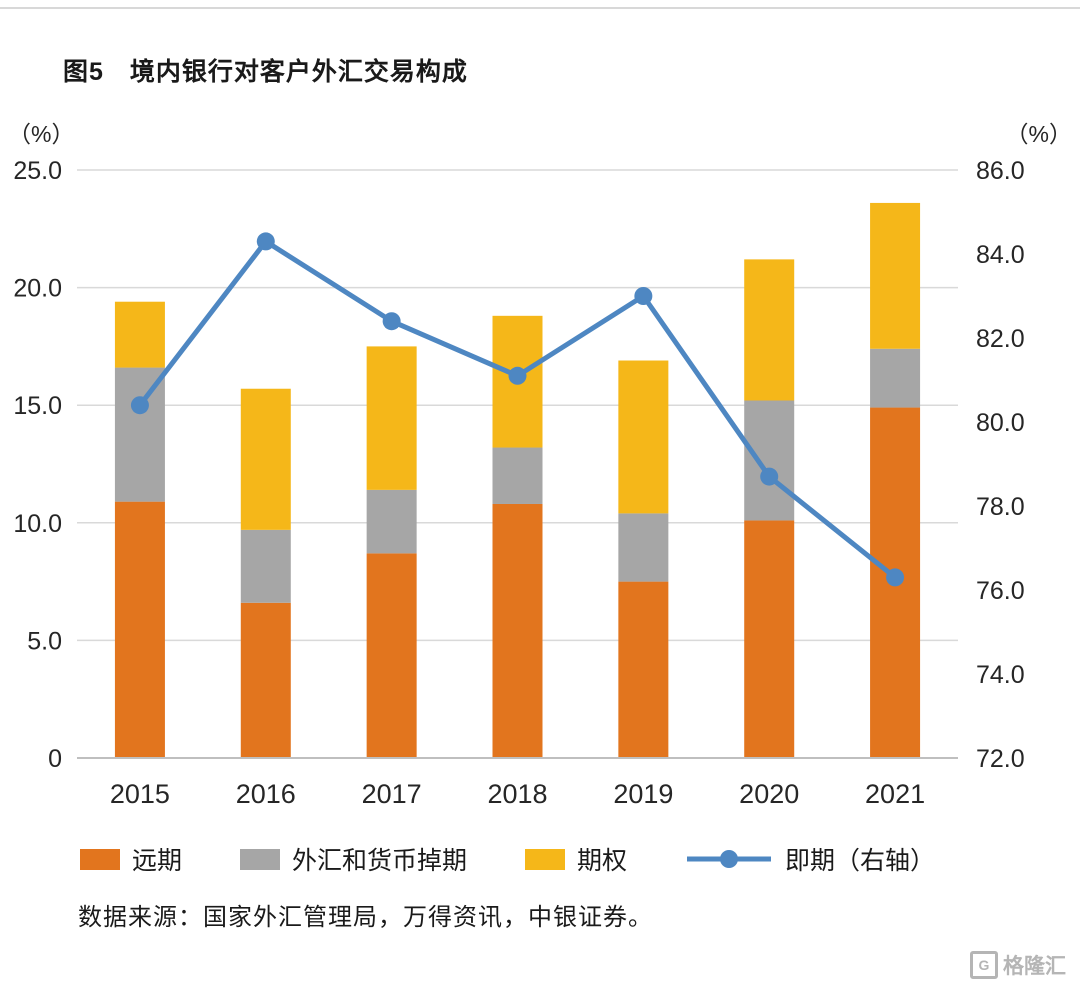 The width and height of the screenshot is (1080, 992). I want to click on left-axis-tick: 25.0, so click(37, 171).